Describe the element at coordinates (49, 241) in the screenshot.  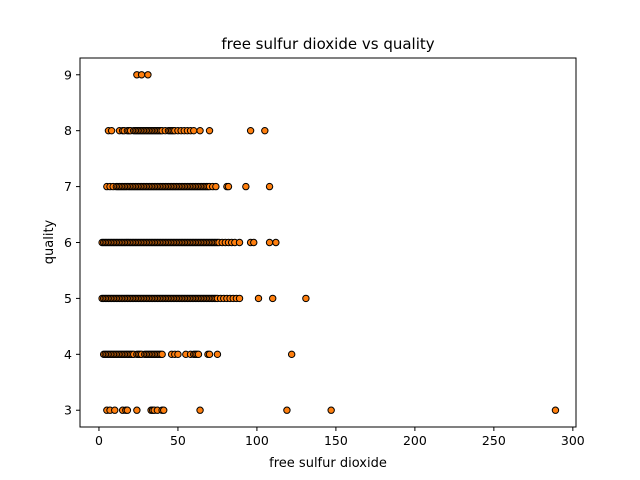
I see `y-axis-title: quality` at that location.